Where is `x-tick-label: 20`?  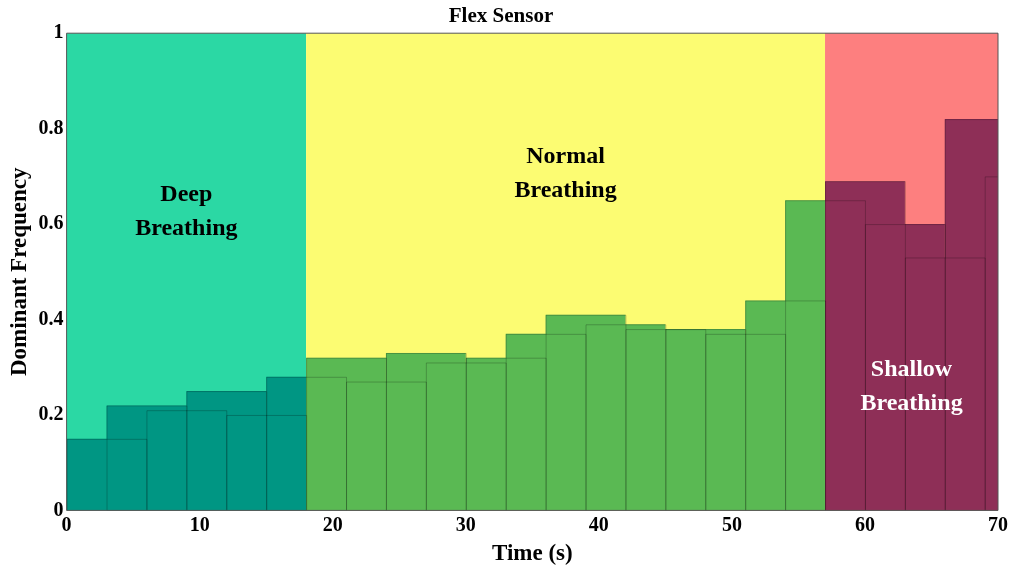
x-tick-label: 20 is located at coordinates (332, 523).